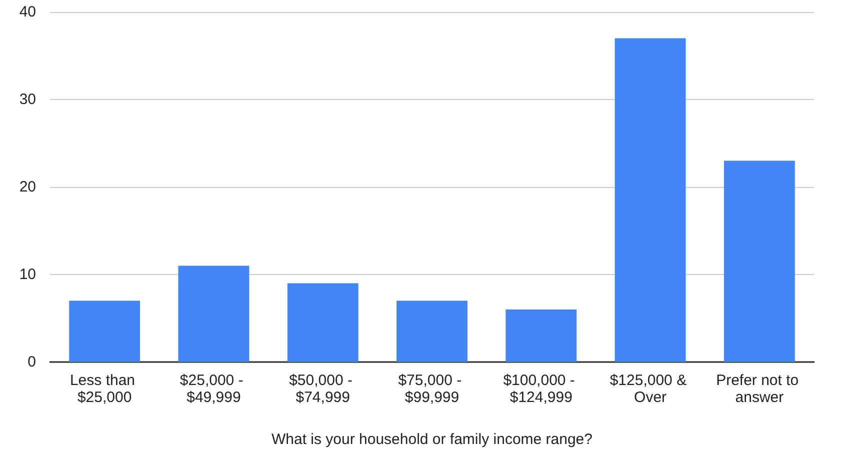 The image size is (846, 452). Describe the element at coordinates (759, 389) in the screenshot. I see `x-tick-label: Prefer not to answer` at that location.